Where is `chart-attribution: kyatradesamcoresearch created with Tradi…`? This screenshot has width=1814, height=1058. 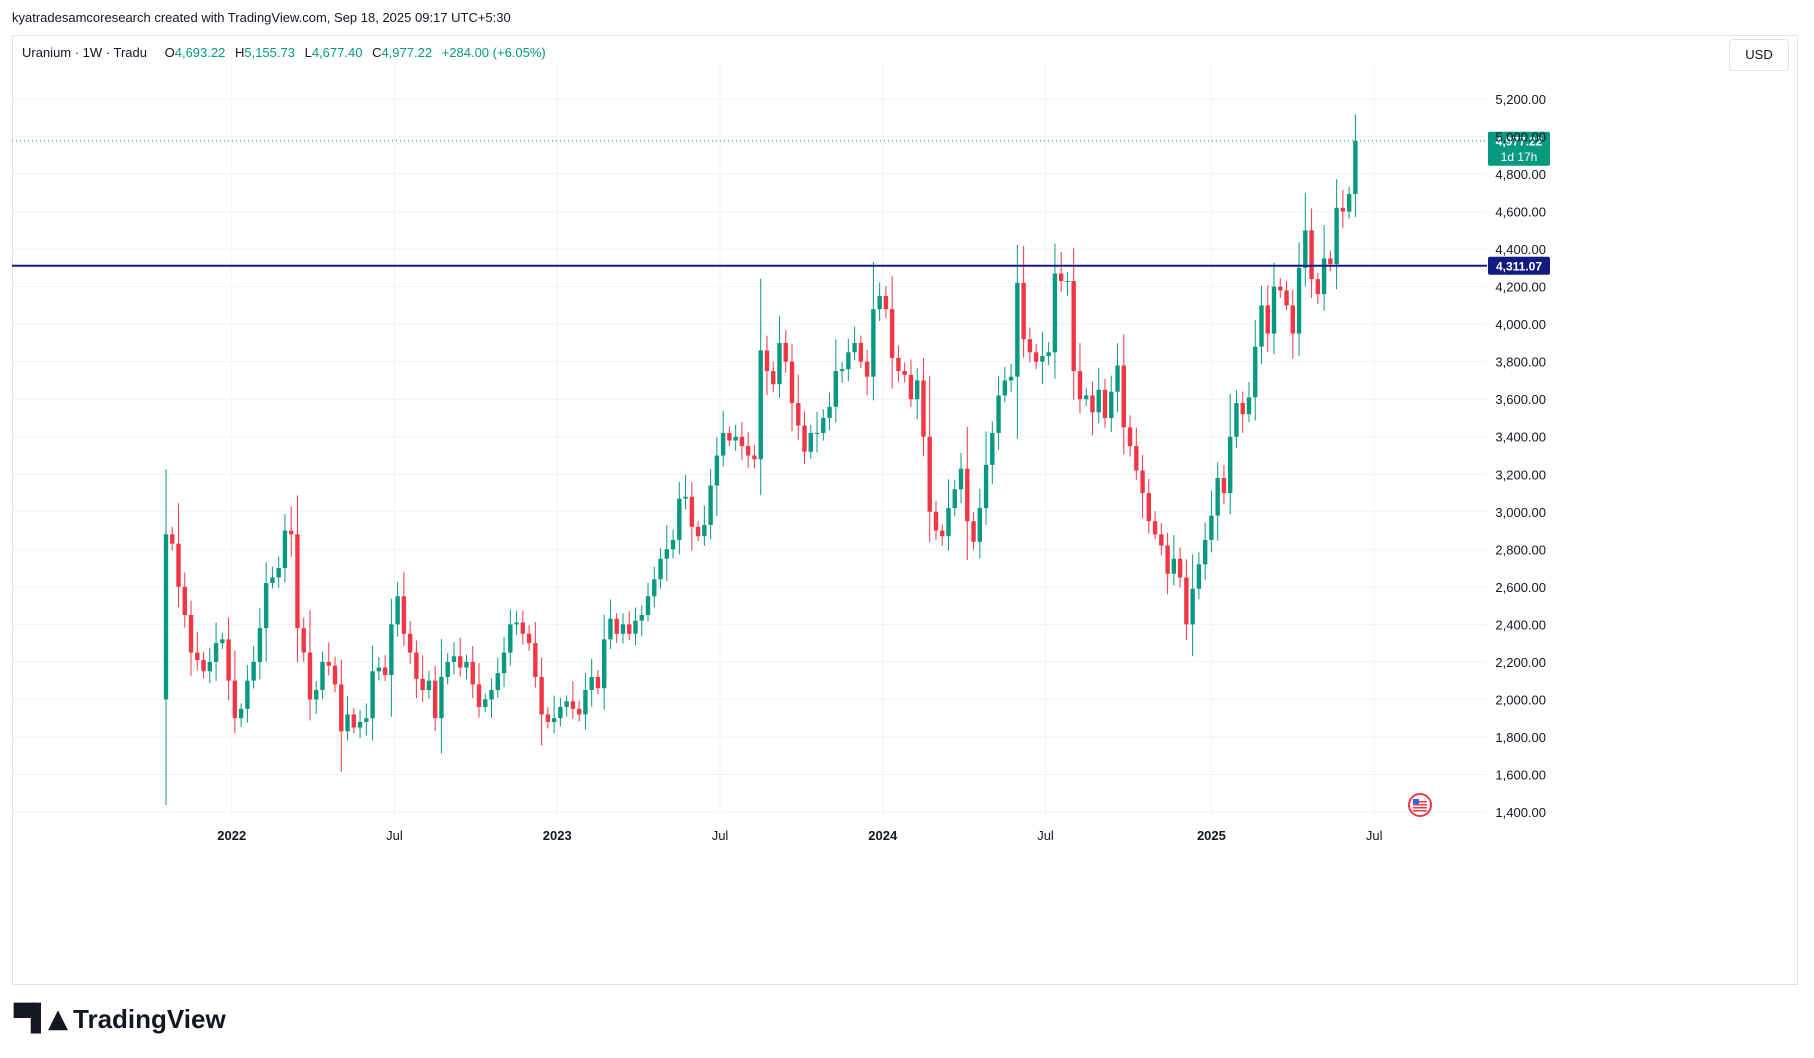 chart-attribution: kyatradesamcoresearch created with Tradi… is located at coordinates (261, 17).